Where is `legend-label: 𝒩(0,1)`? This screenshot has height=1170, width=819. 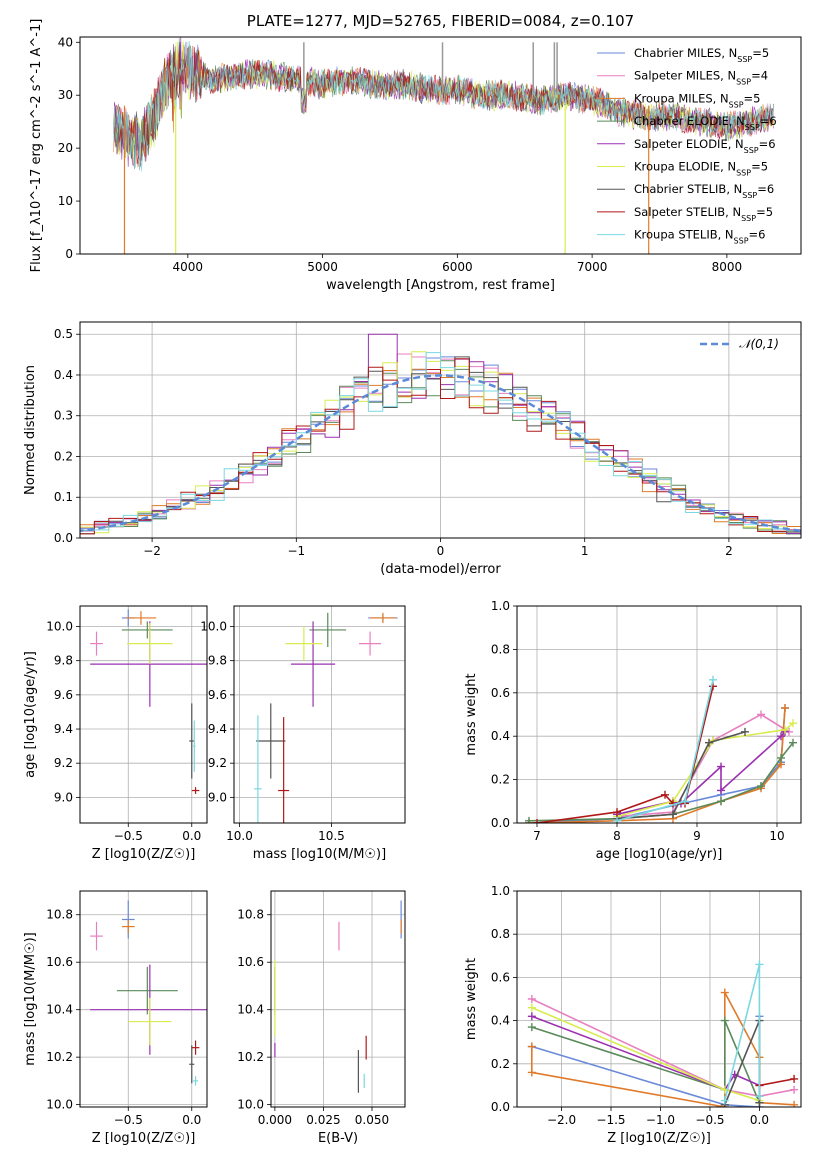
legend-label: 𝒩(0,1) is located at coordinates (759, 344).